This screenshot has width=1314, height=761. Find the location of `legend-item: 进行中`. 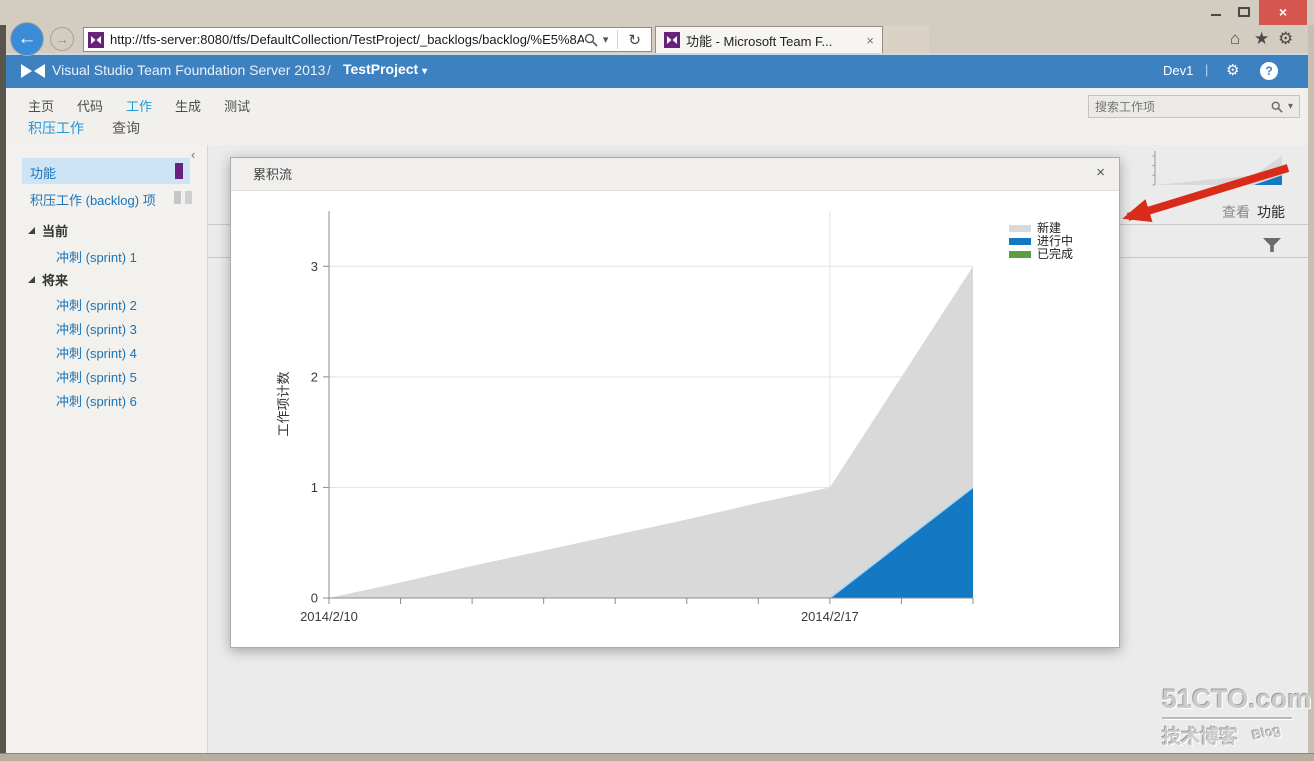

legend-item: 进行中 is located at coordinates (1041, 241).